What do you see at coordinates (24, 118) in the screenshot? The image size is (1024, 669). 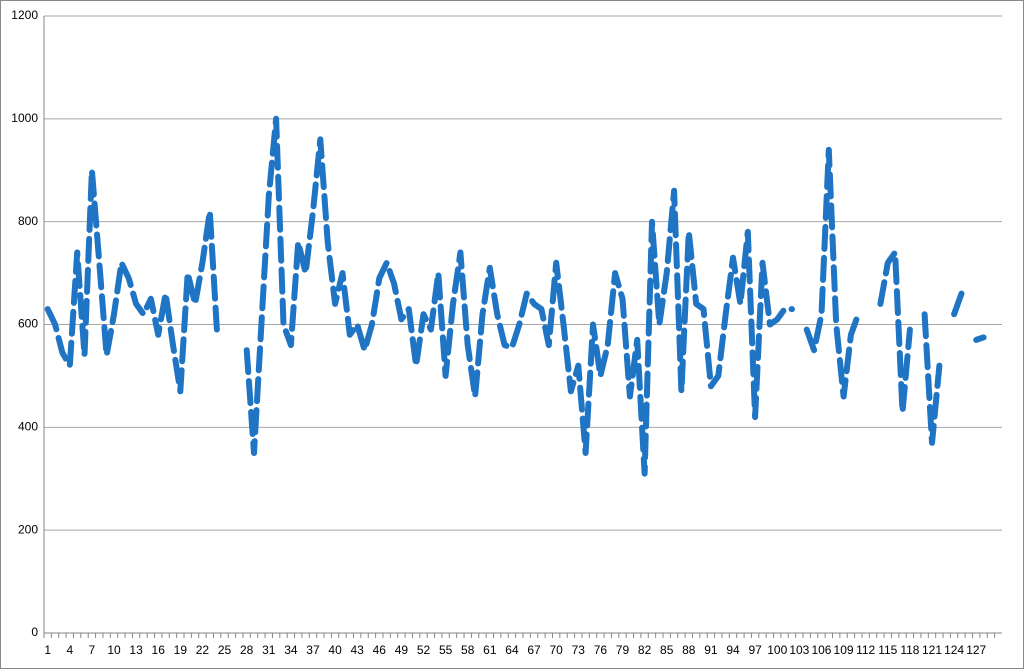 I see `y-tick-label: 1000` at bounding box center [24, 118].